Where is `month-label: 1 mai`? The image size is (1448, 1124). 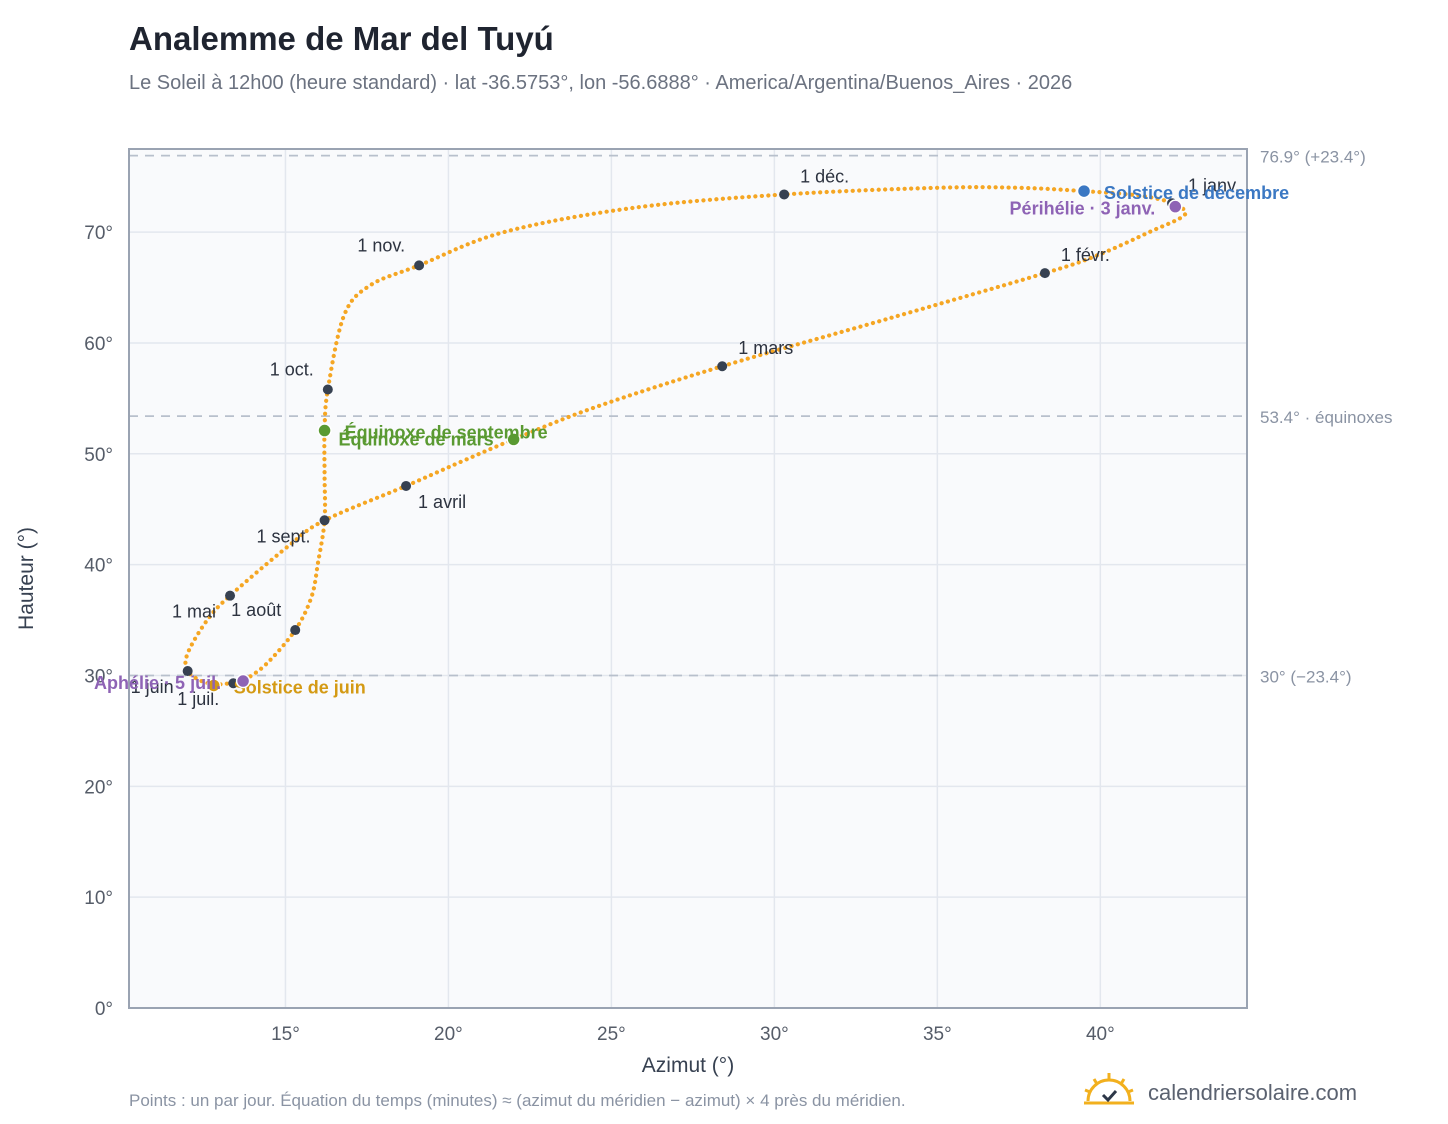 month-label: 1 mai is located at coordinates (194, 612).